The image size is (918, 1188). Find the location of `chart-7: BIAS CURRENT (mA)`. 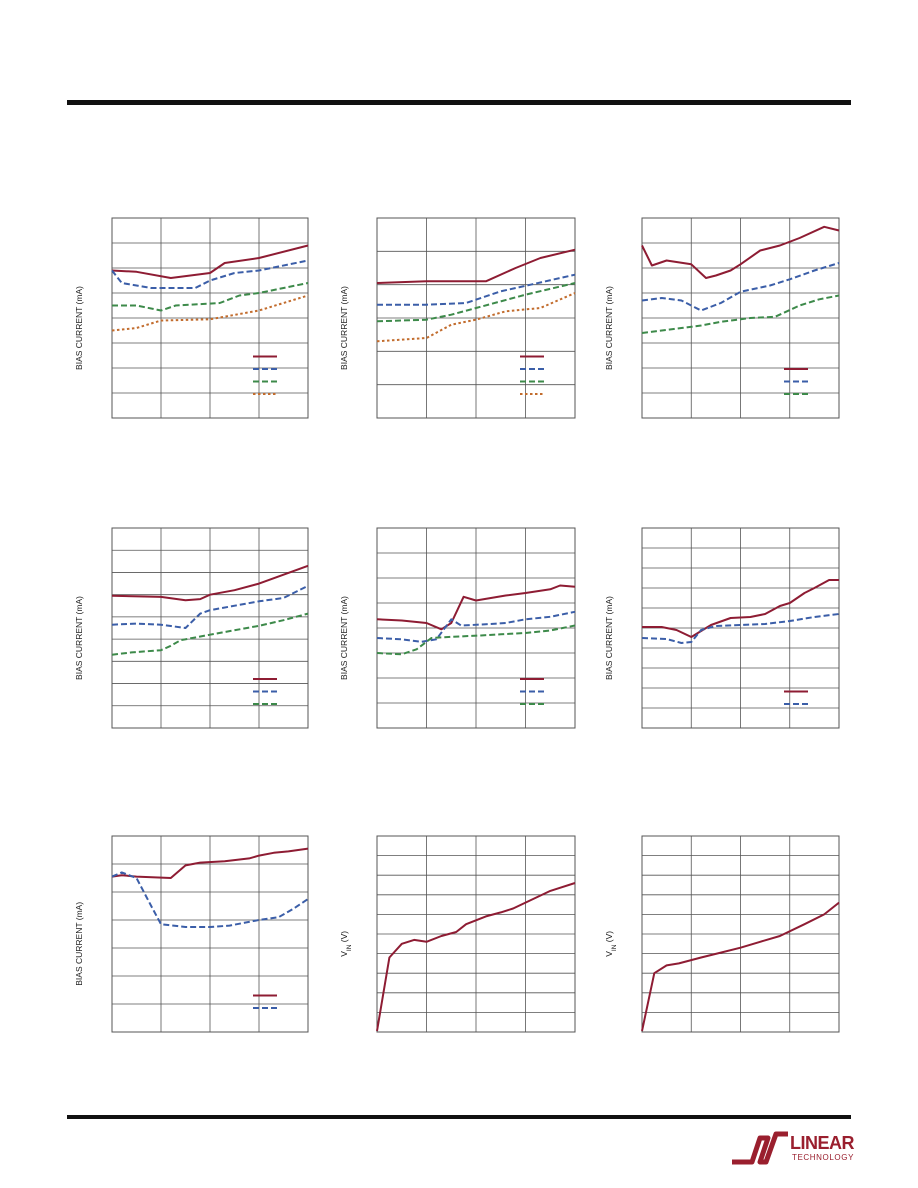

chart-7: BIAS CURRENT (mA) is located at coordinates (191, 934).